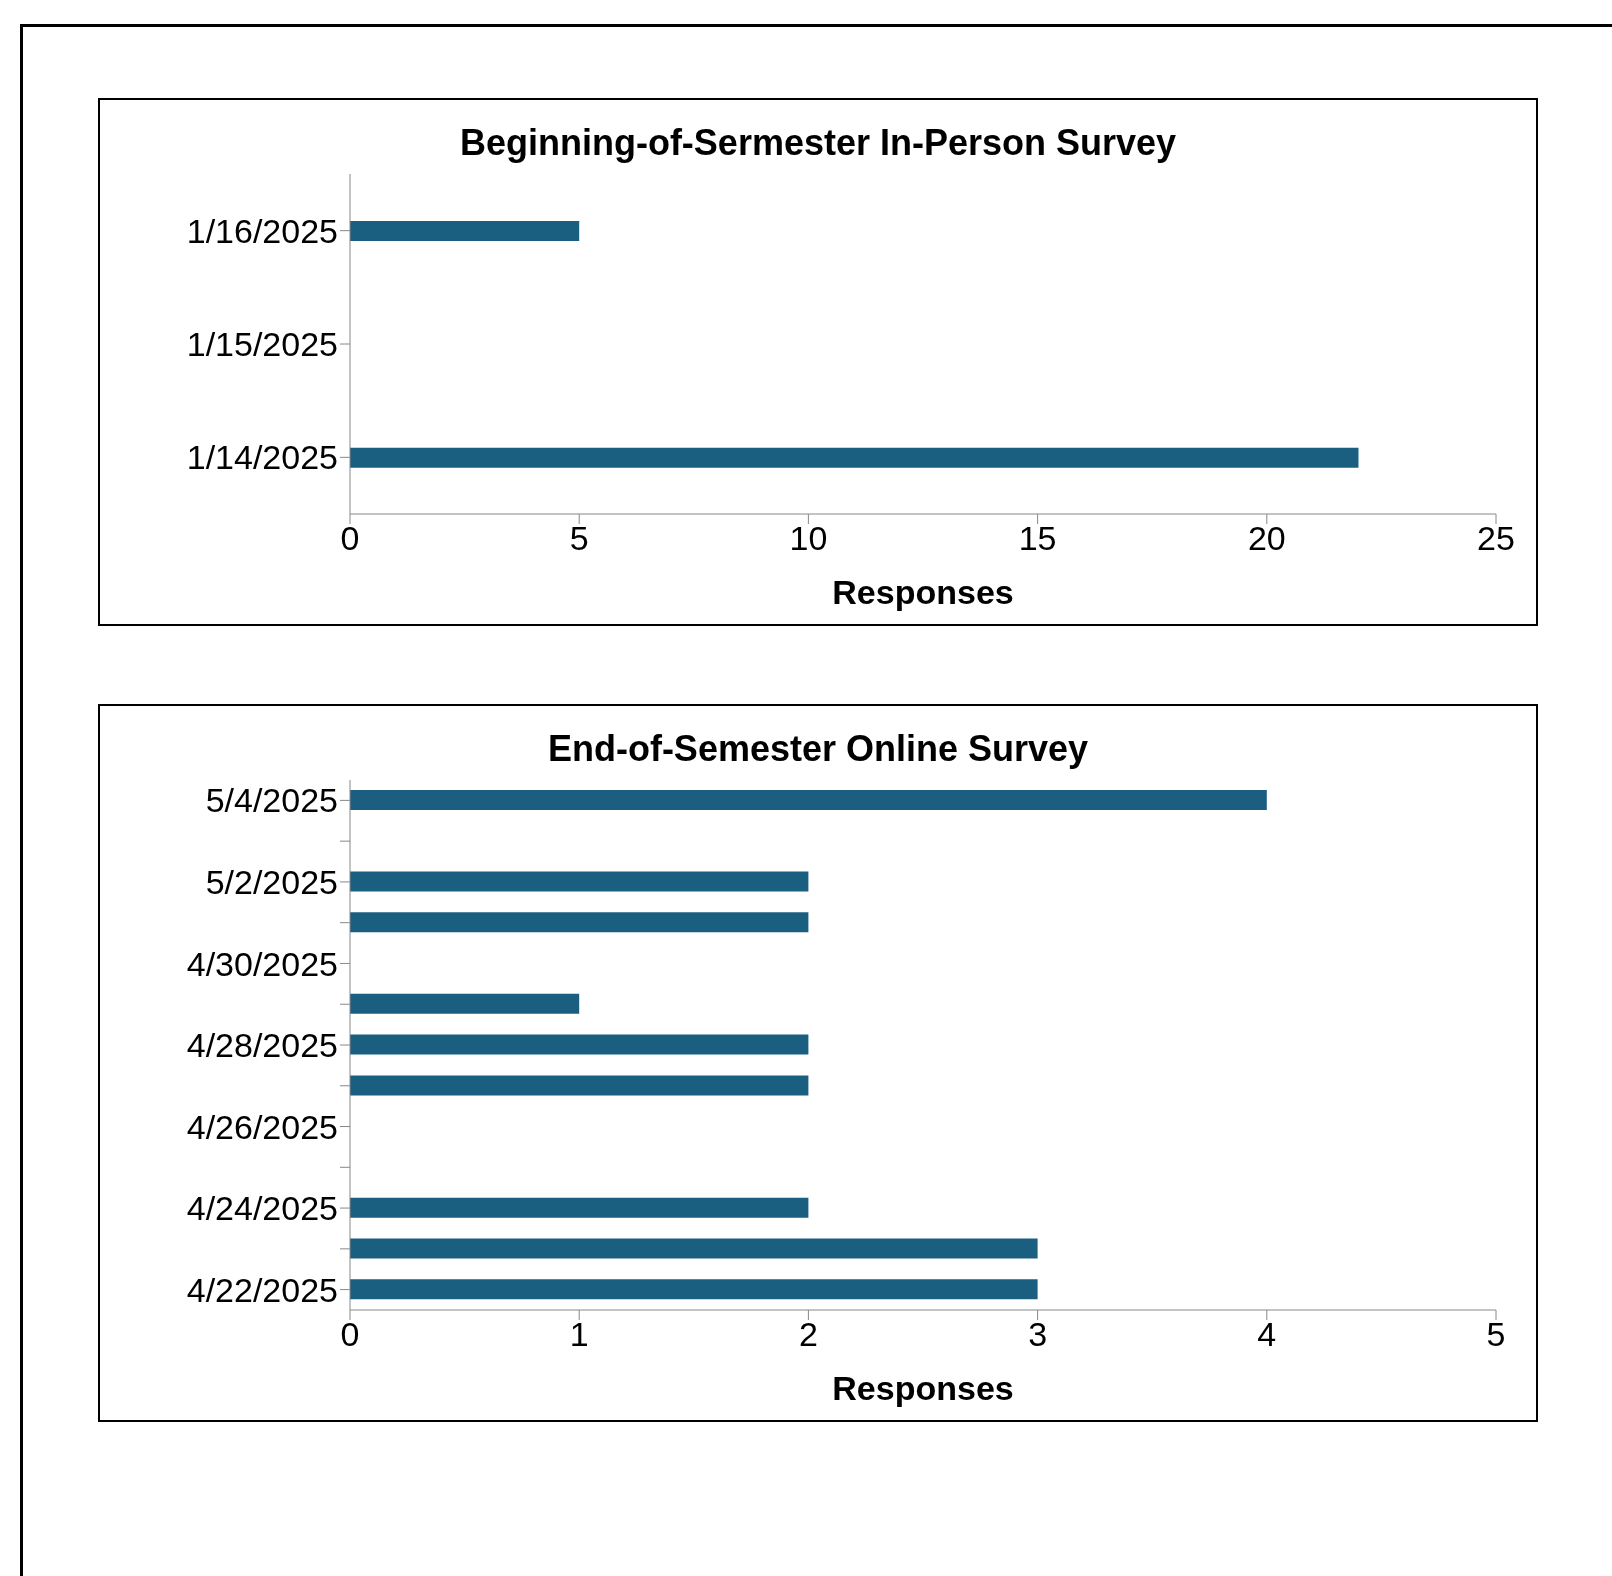  Describe the element at coordinates (1267, 1334) in the screenshot. I see `x-tick-label: 4` at that location.